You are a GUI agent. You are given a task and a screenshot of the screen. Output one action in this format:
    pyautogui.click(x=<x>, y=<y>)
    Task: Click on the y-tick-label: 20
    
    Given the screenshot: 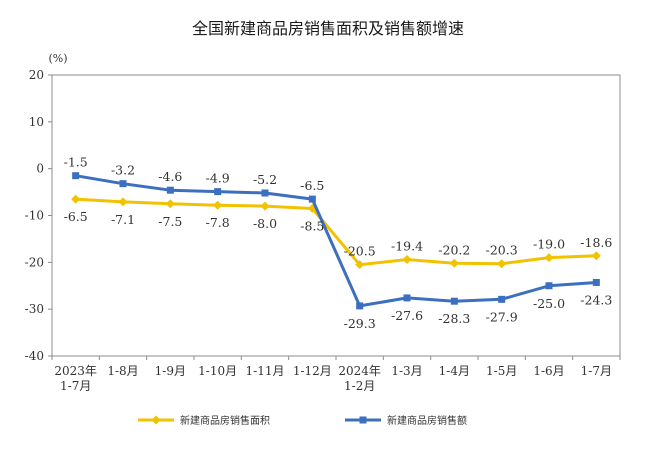 What is the action you would take?
    pyautogui.click(x=36, y=75)
    